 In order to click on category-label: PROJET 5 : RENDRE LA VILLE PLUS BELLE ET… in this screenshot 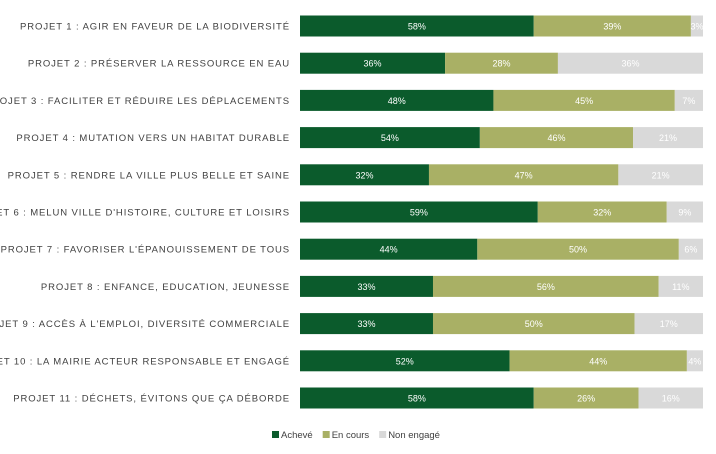, I will do `click(149, 175)`.